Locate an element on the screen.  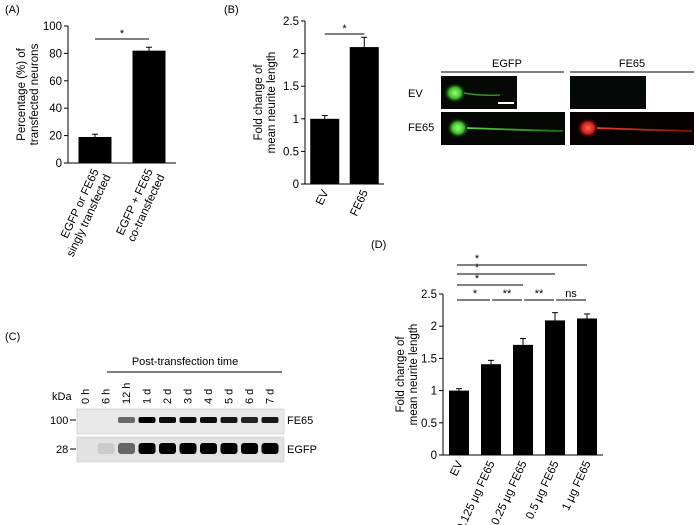
lane-label: 3 d is located at coordinates (189, 396).